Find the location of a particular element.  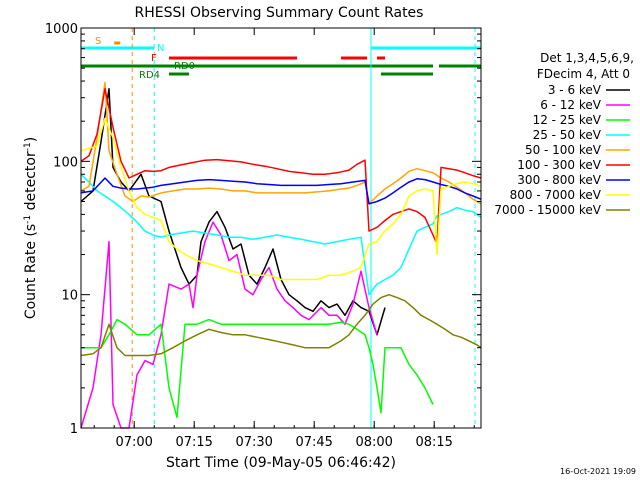

flag-label-rd0: RD0 is located at coordinates (184, 66).